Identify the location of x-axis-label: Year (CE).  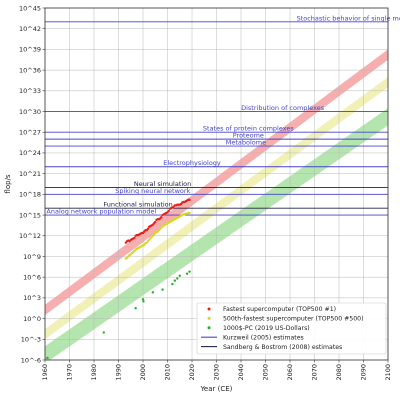
(216, 389).